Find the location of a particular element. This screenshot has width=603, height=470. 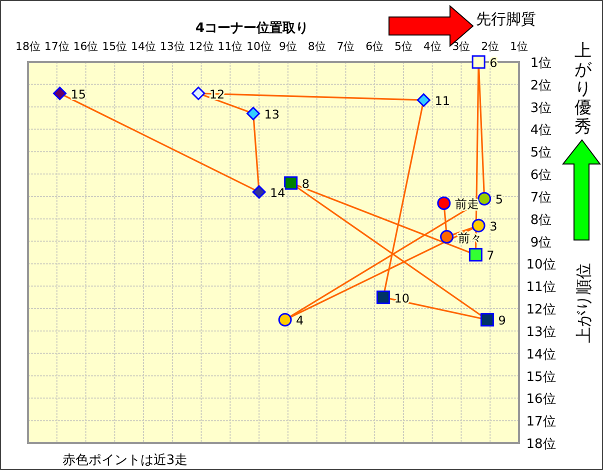

x-tick-label: 5位 is located at coordinates (403, 46).